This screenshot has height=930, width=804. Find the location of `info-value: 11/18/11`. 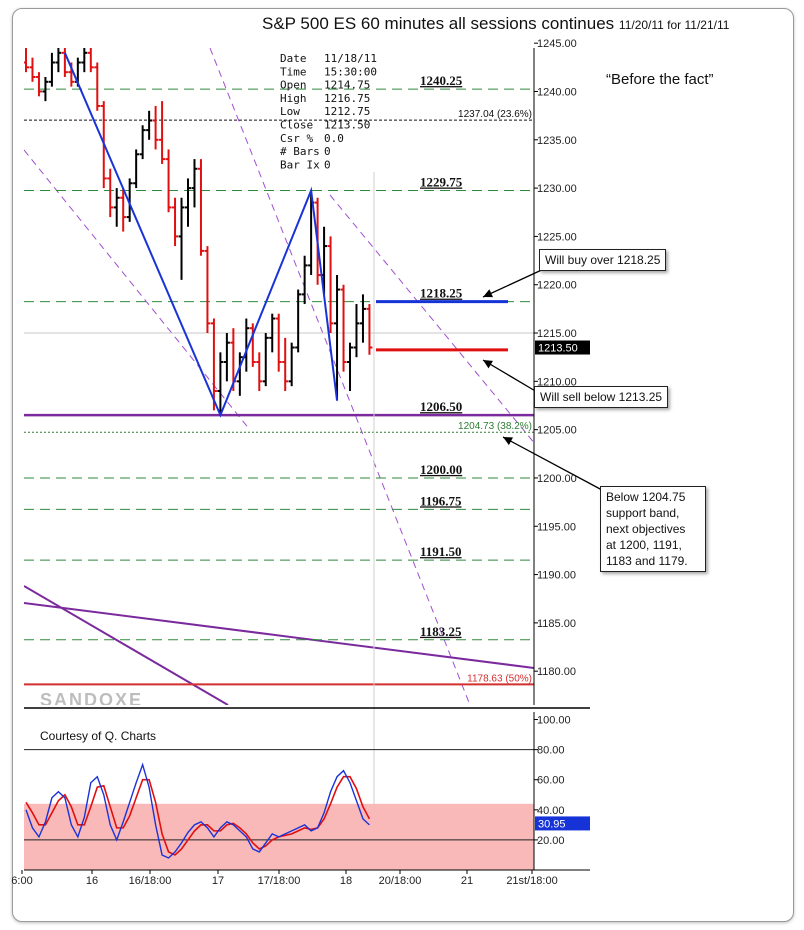

info-value: 11/18/11 is located at coordinates (350, 58).